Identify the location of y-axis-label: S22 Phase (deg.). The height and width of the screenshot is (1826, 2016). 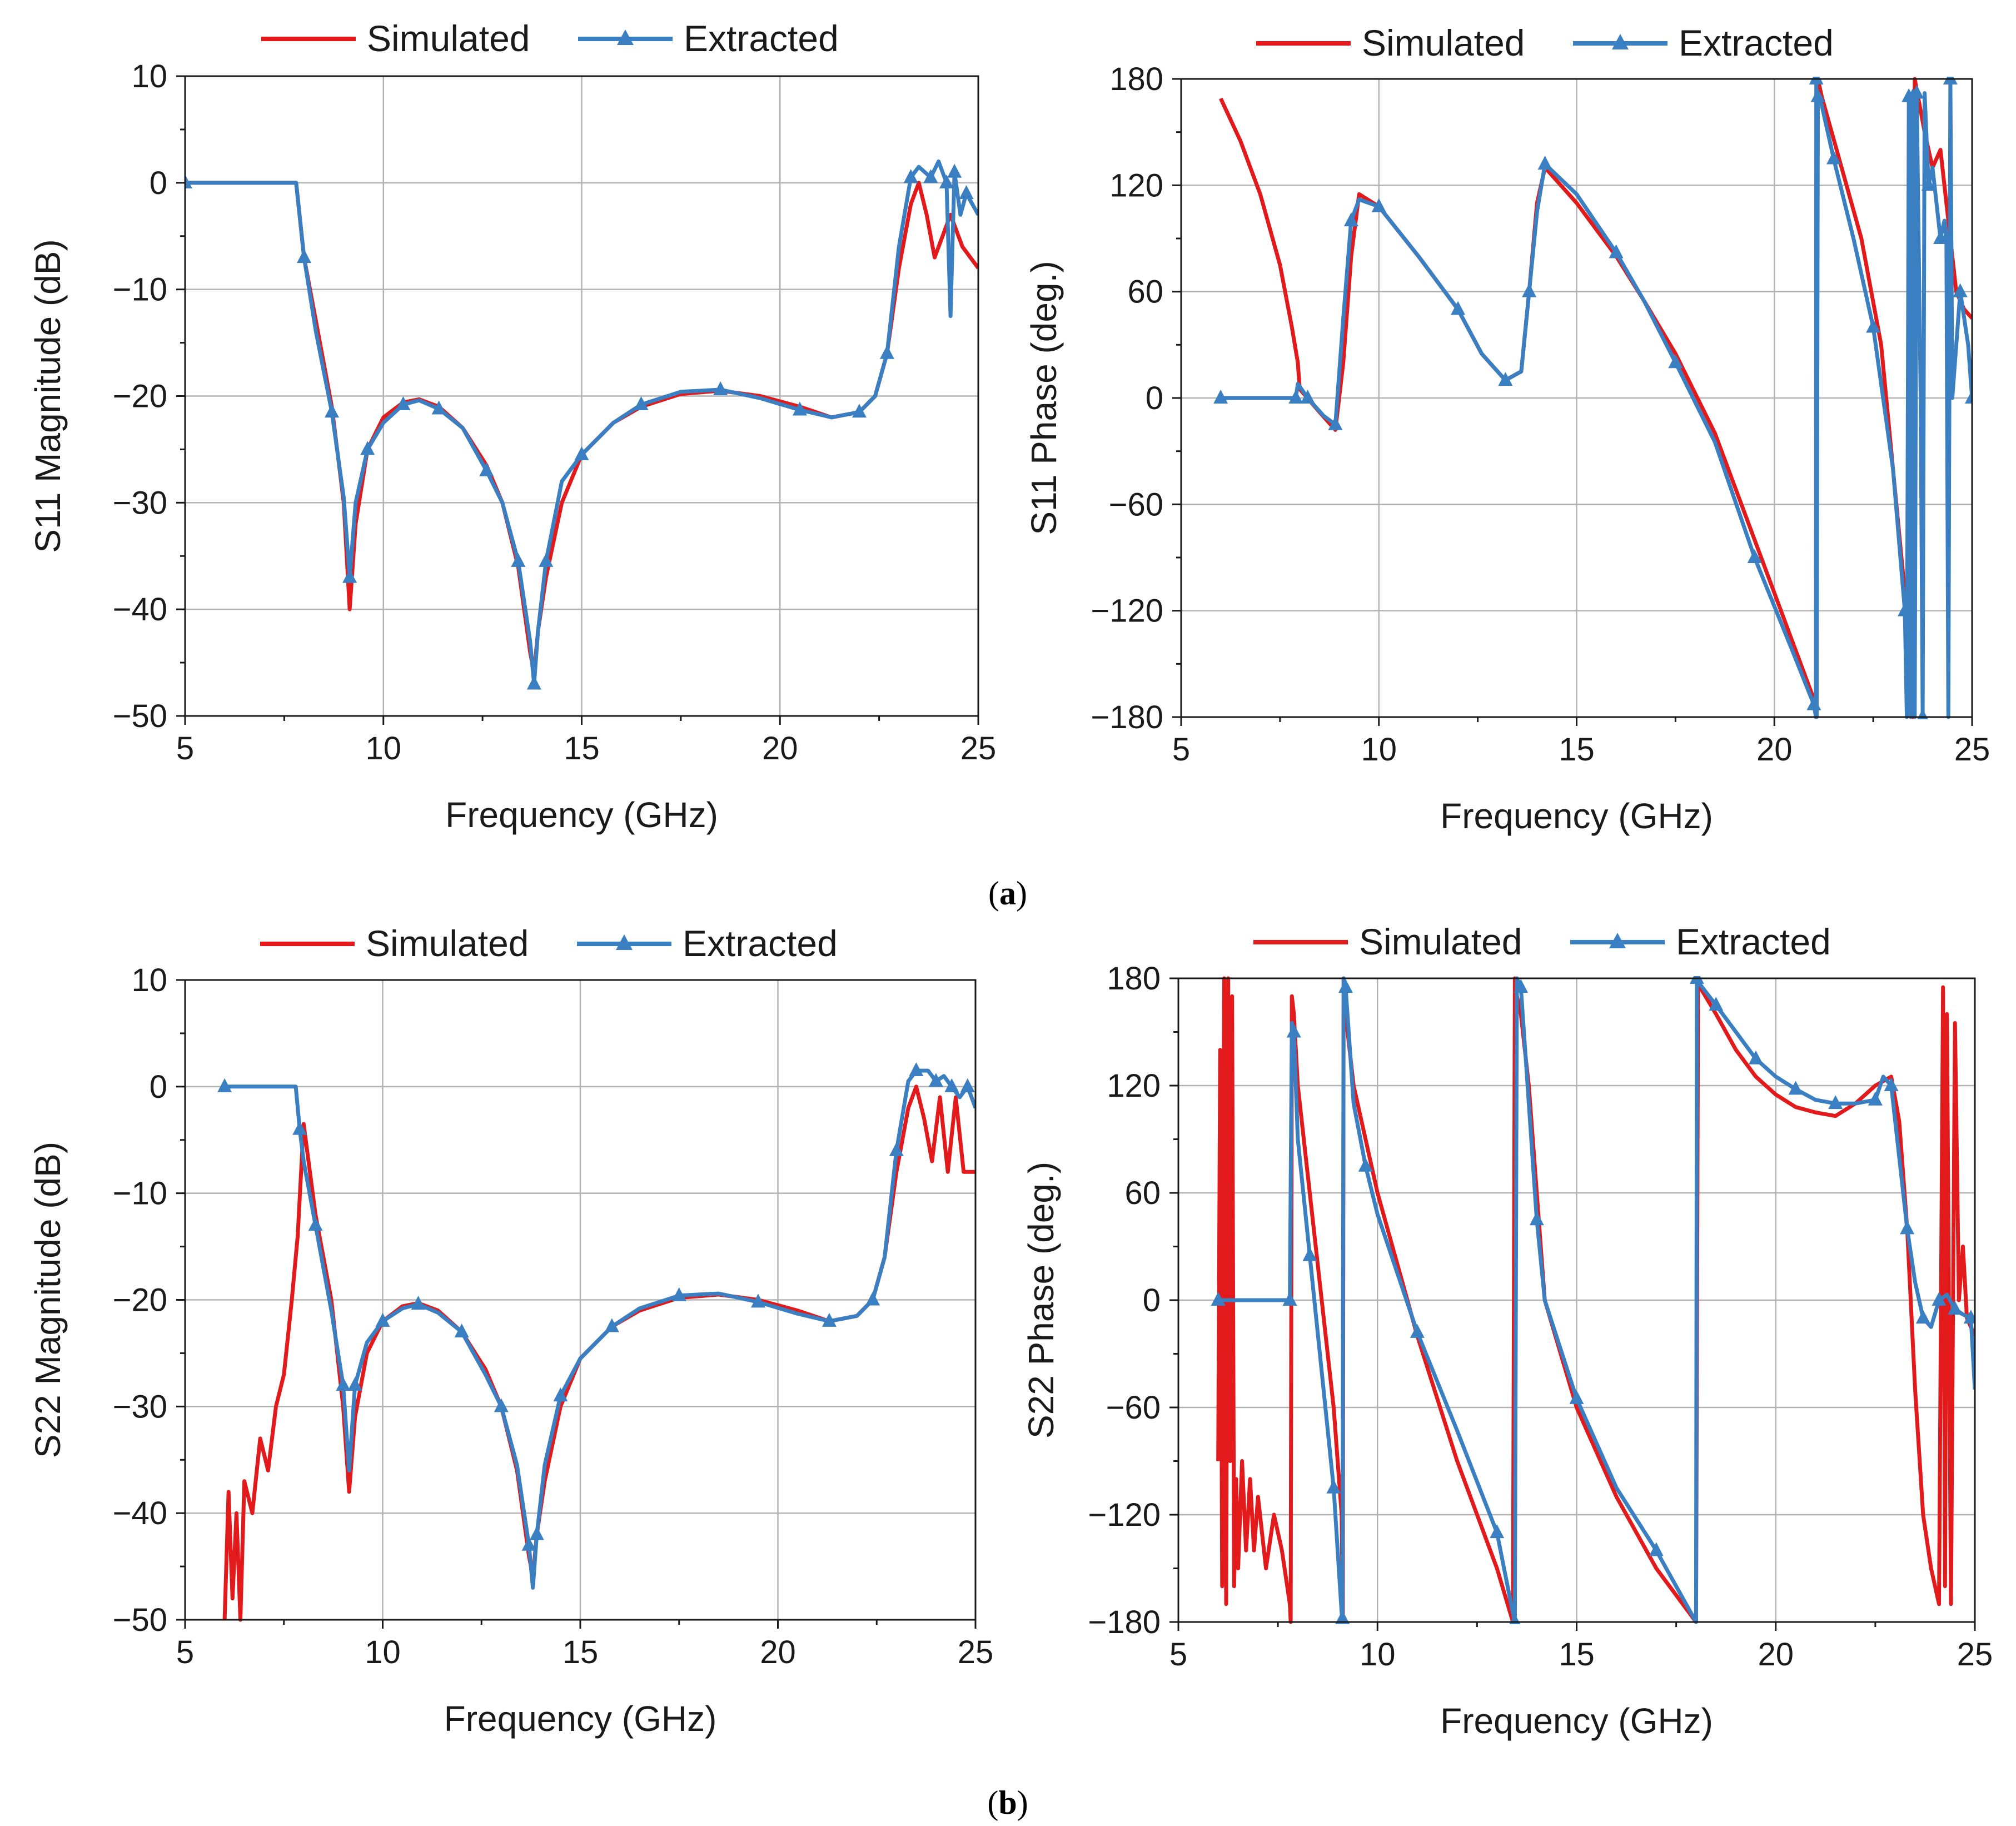
(1041, 1300).